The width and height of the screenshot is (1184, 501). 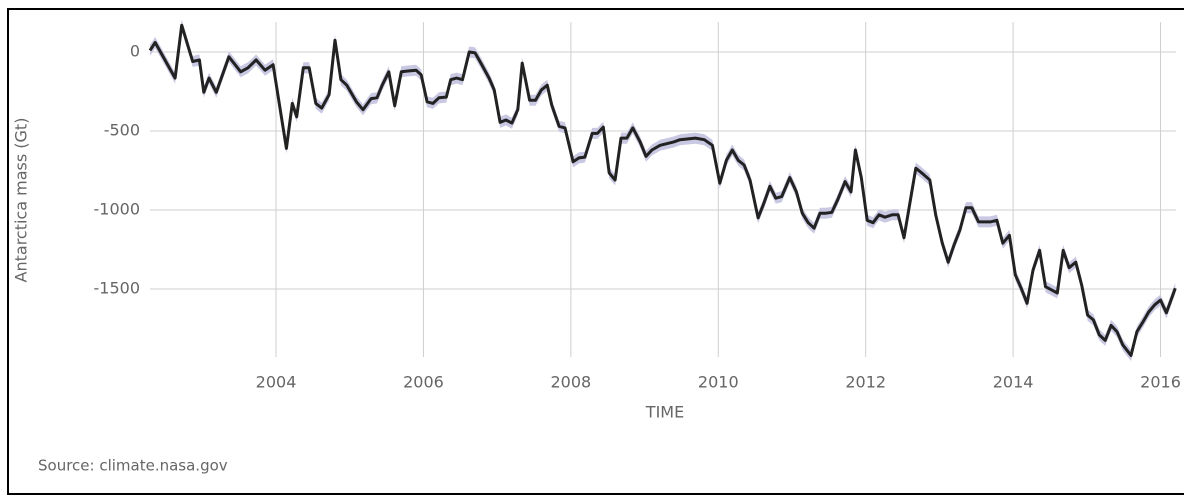 What do you see at coordinates (865, 382) in the screenshot?
I see `x-tick-label: 2012` at bounding box center [865, 382].